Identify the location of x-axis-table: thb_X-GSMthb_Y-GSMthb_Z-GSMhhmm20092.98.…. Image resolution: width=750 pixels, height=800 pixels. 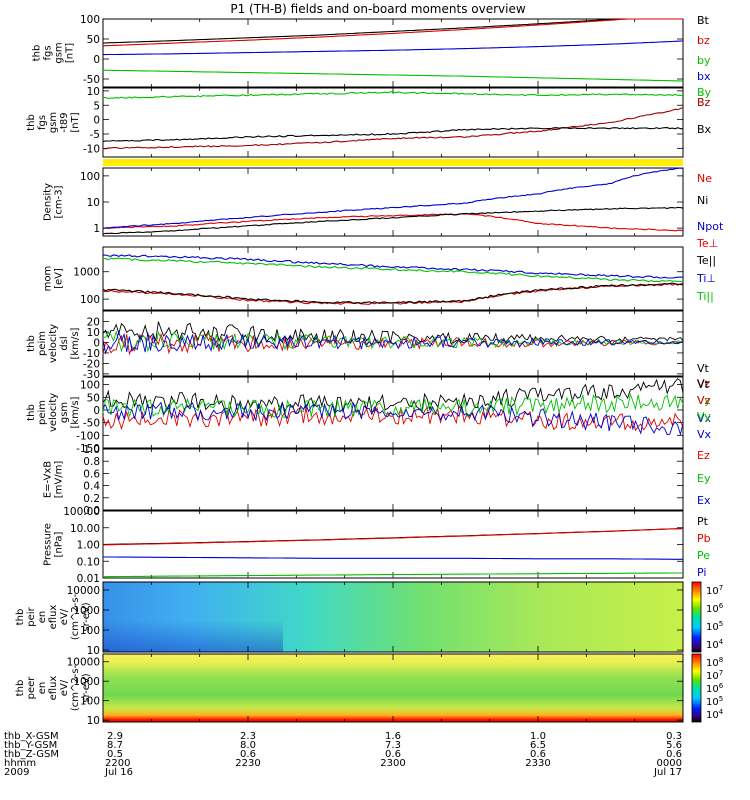
(343, 754).